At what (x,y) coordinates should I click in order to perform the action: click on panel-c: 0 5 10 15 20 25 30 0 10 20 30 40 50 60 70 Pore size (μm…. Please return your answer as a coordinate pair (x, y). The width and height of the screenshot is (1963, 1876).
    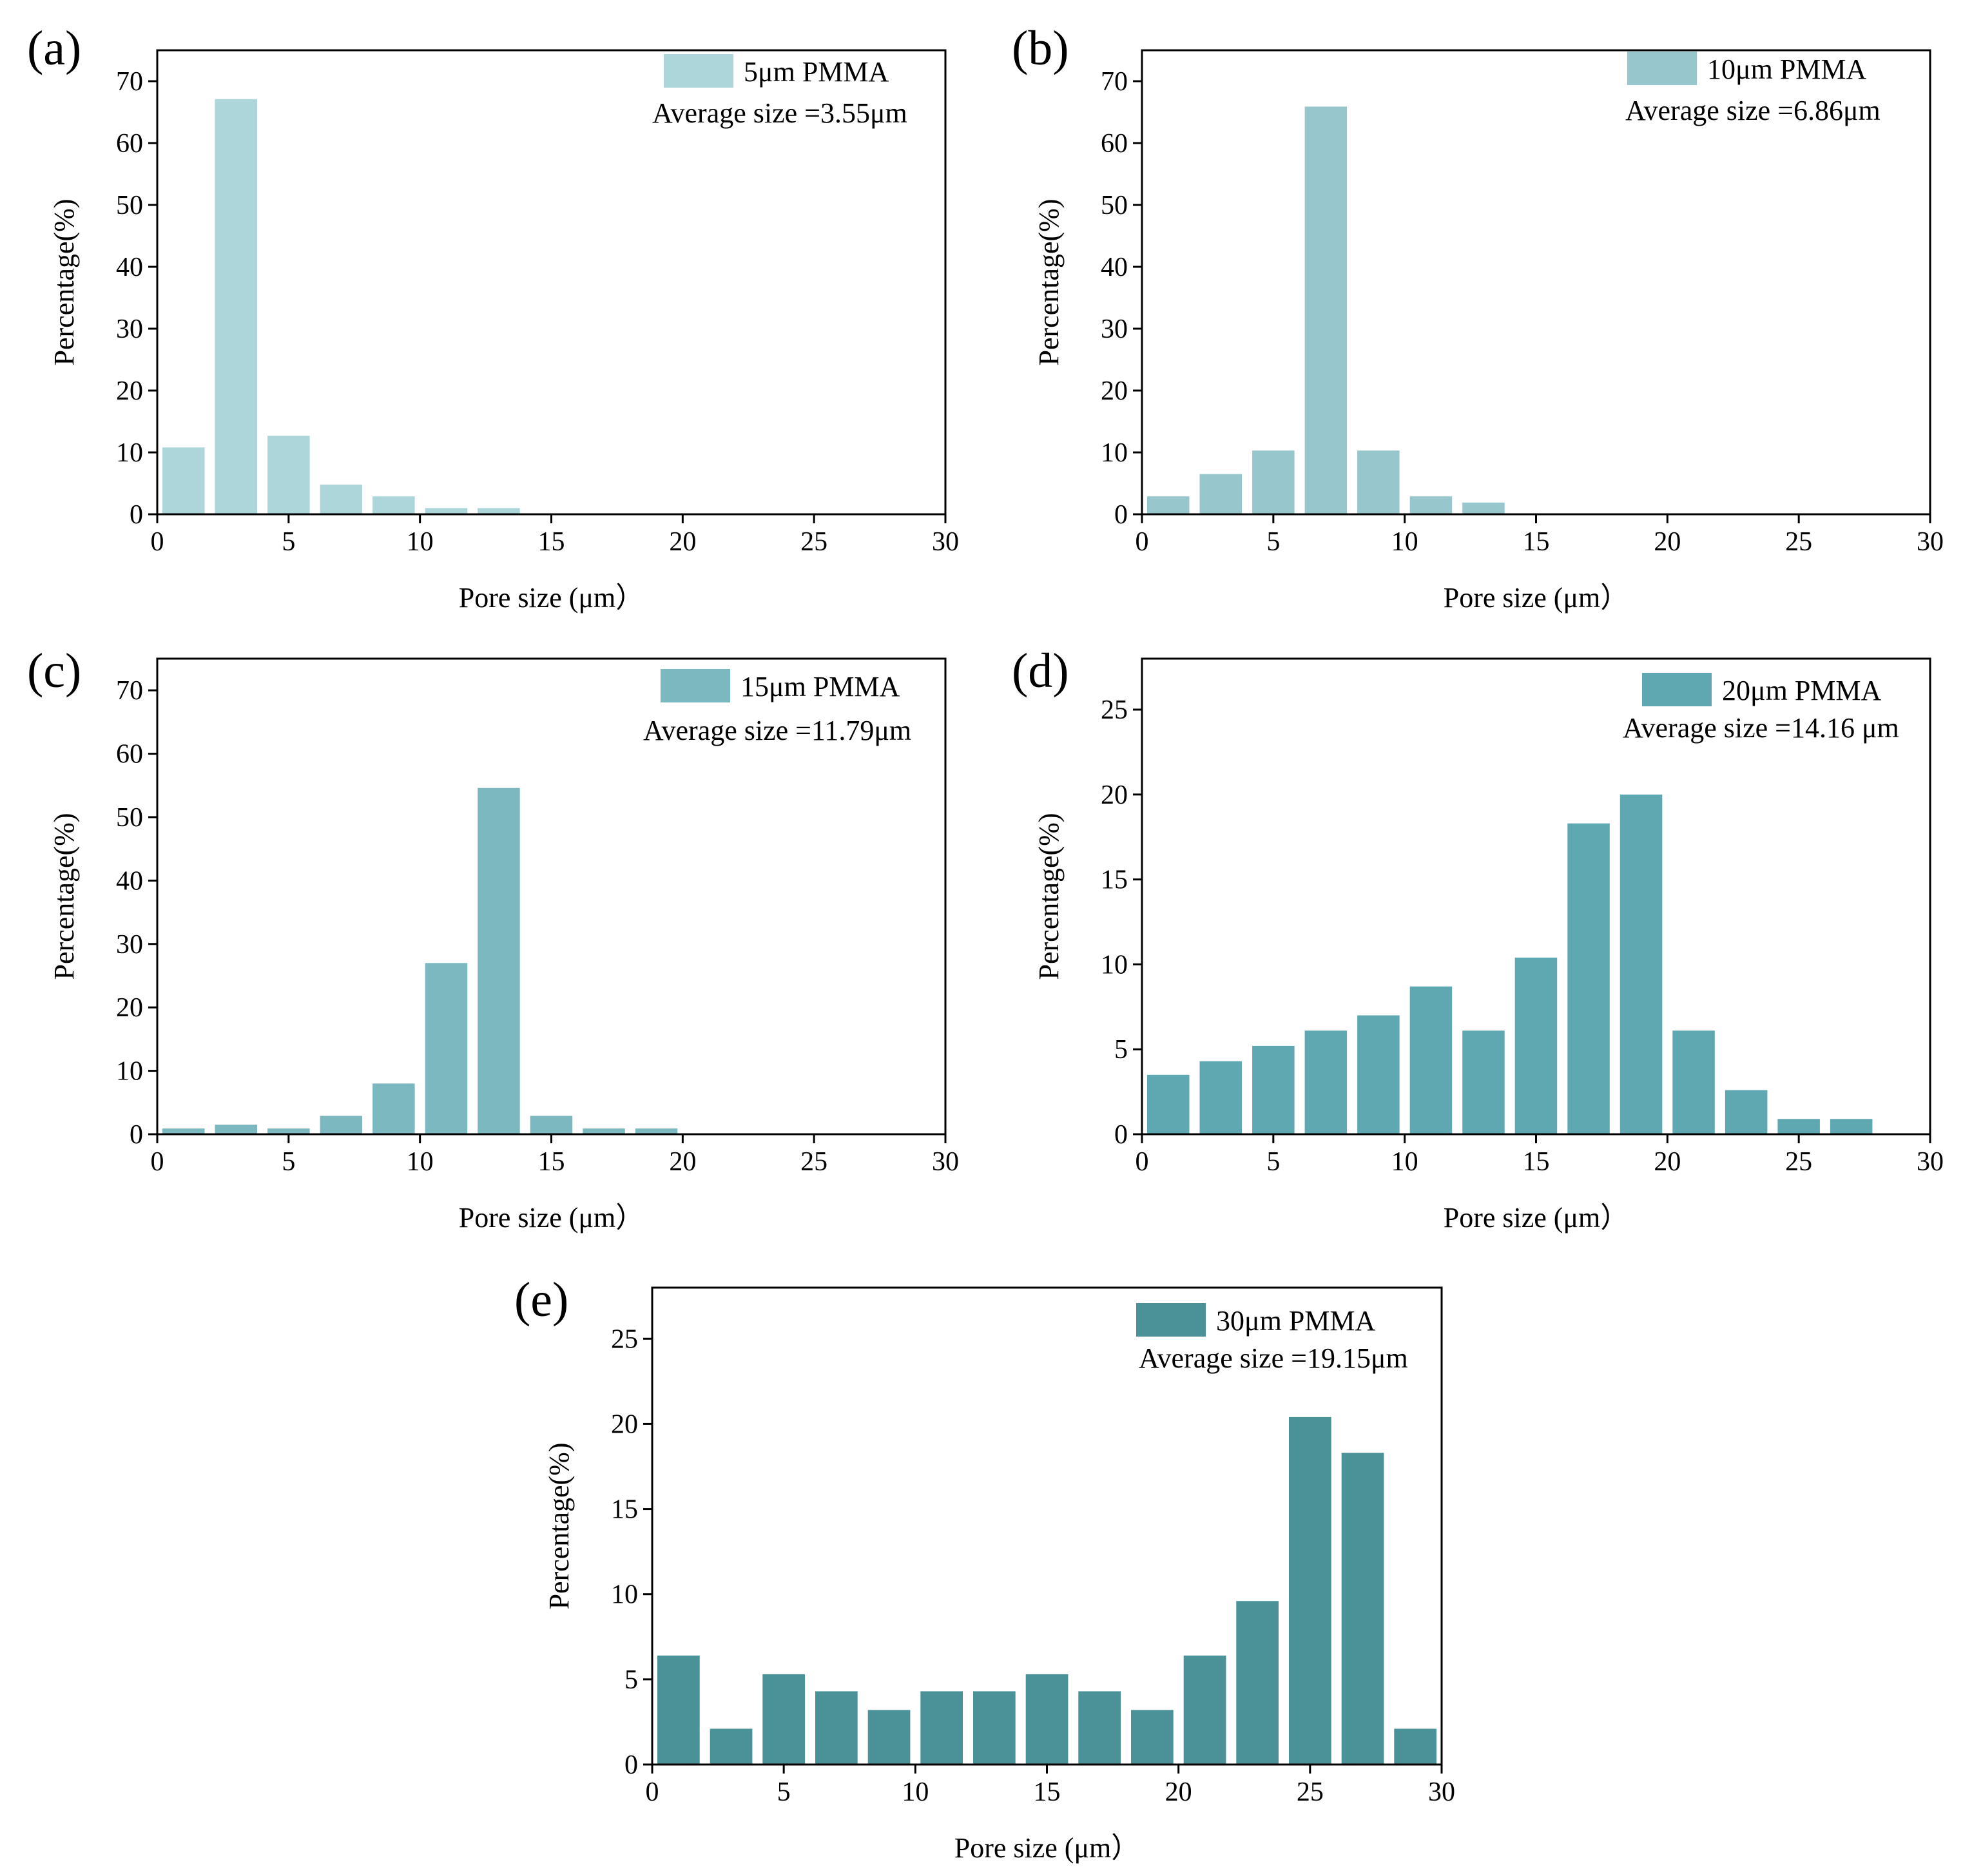
    Looking at the image, I should click on (493, 938).